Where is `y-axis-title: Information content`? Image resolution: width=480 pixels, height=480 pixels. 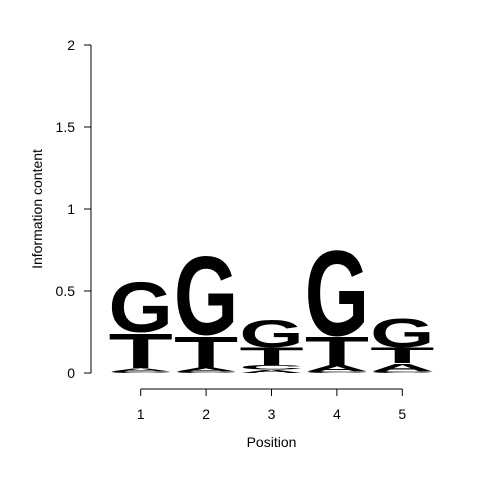
y-axis-title: Information content is located at coordinates (37, 209).